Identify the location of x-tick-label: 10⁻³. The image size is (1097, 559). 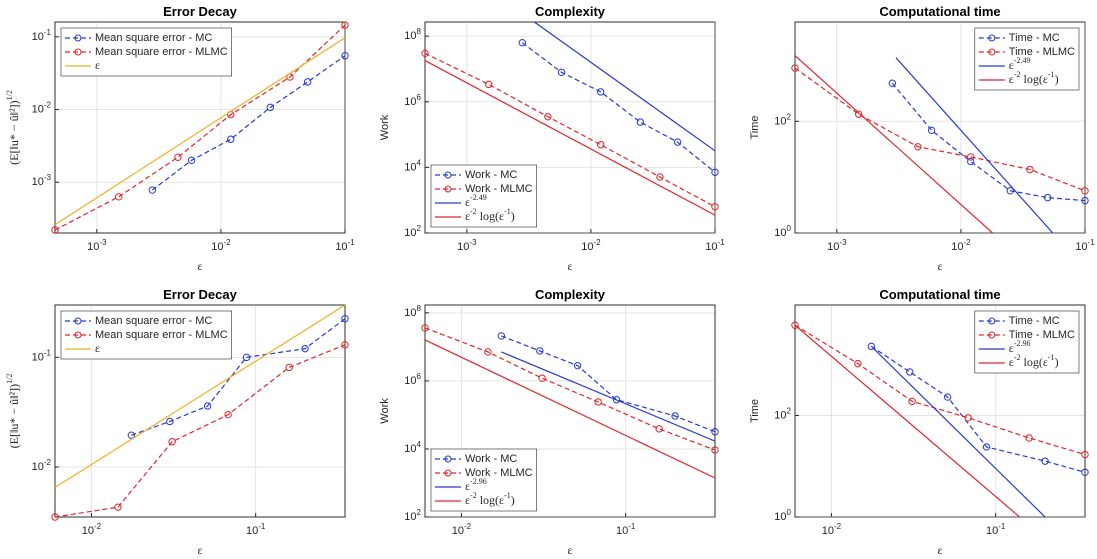
(97, 245).